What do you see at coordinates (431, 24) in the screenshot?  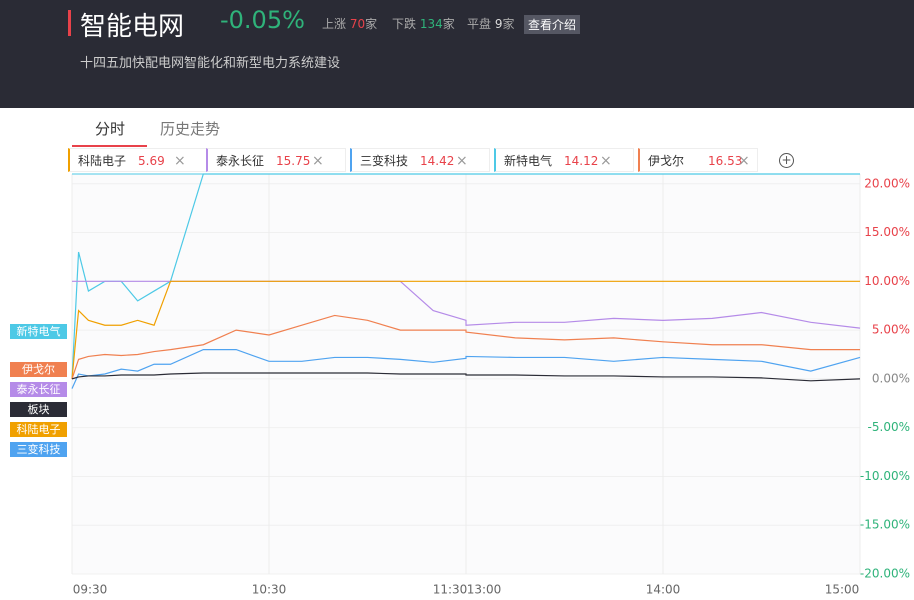 I see `count: 134` at bounding box center [431, 24].